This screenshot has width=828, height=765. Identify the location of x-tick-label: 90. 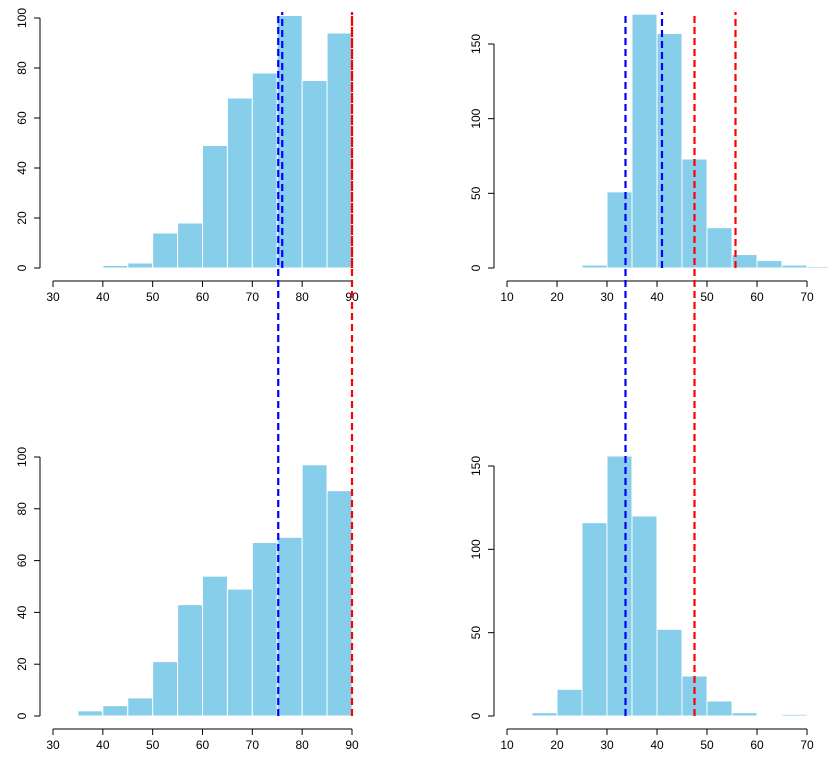
(352, 745).